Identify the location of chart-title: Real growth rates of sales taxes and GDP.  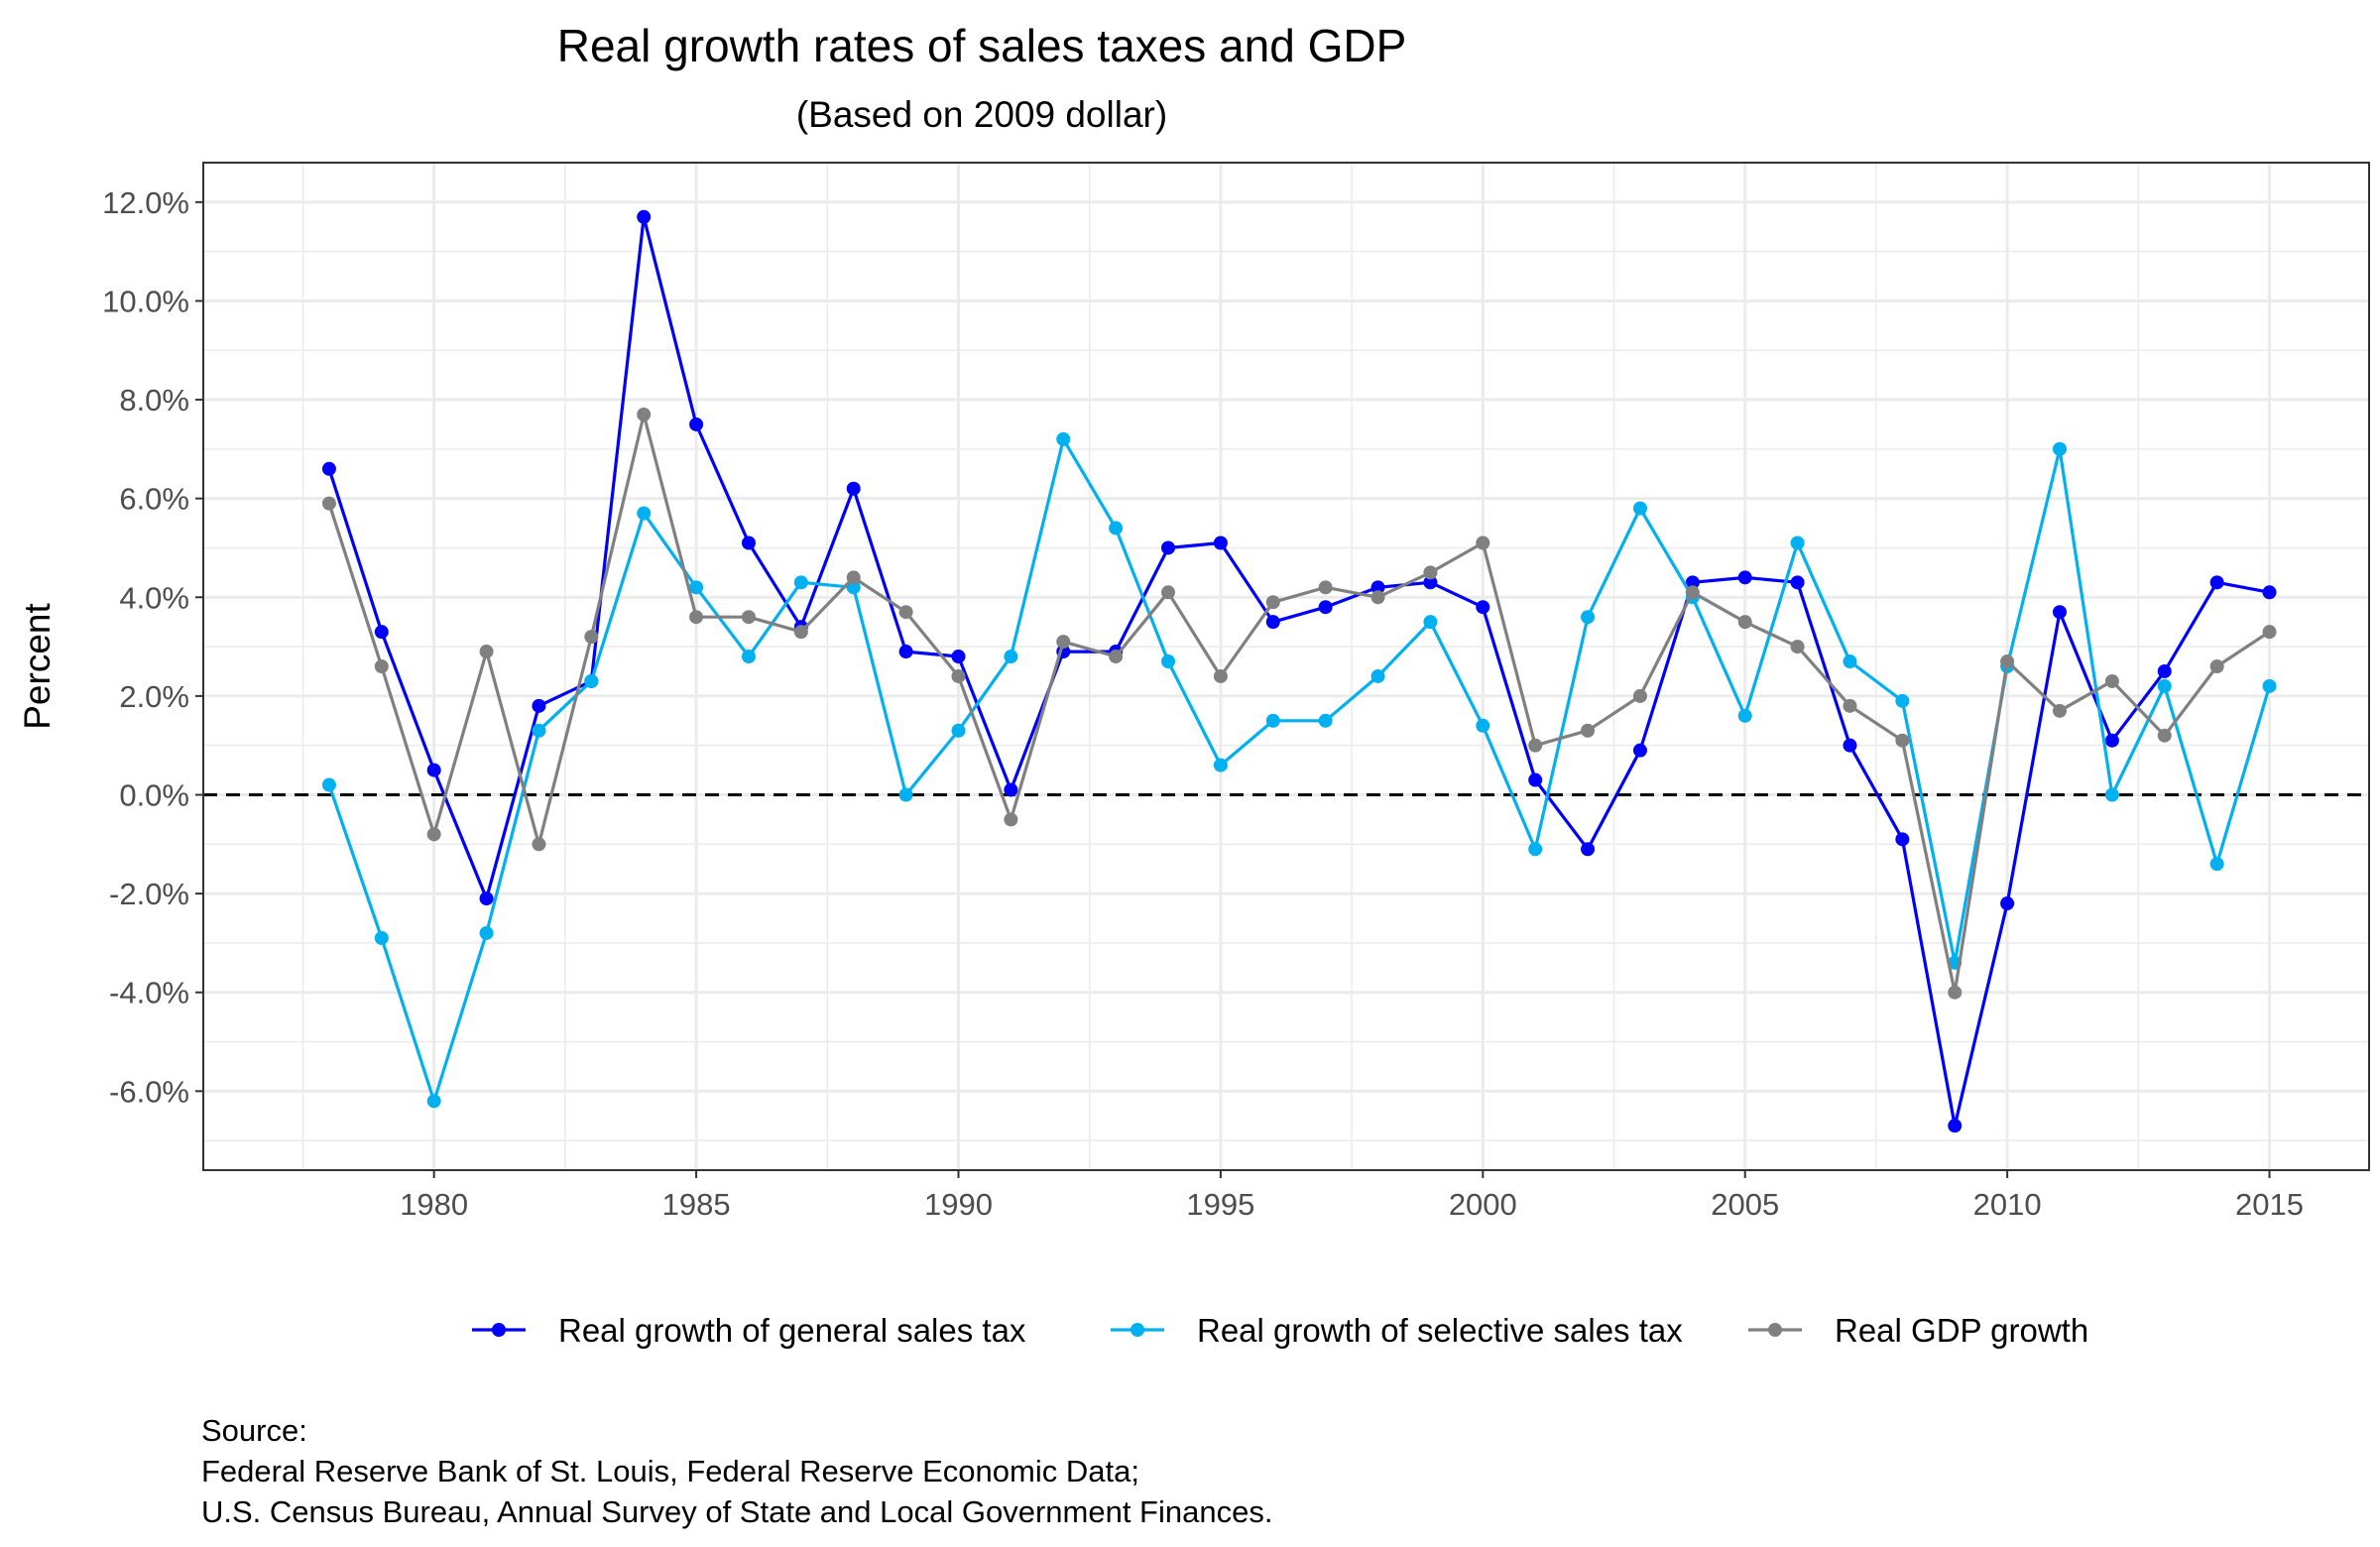
(982, 45).